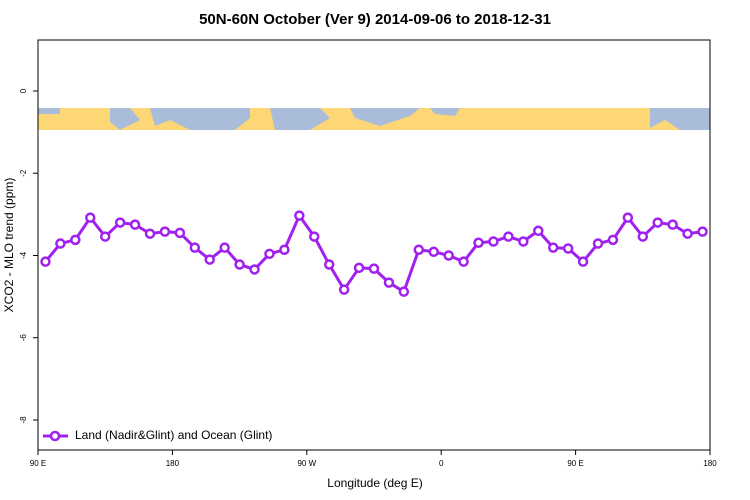  What do you see at coordinates (55, 436) in the screenshot?
I see `legend-marker` at bounding box center [55, 436].